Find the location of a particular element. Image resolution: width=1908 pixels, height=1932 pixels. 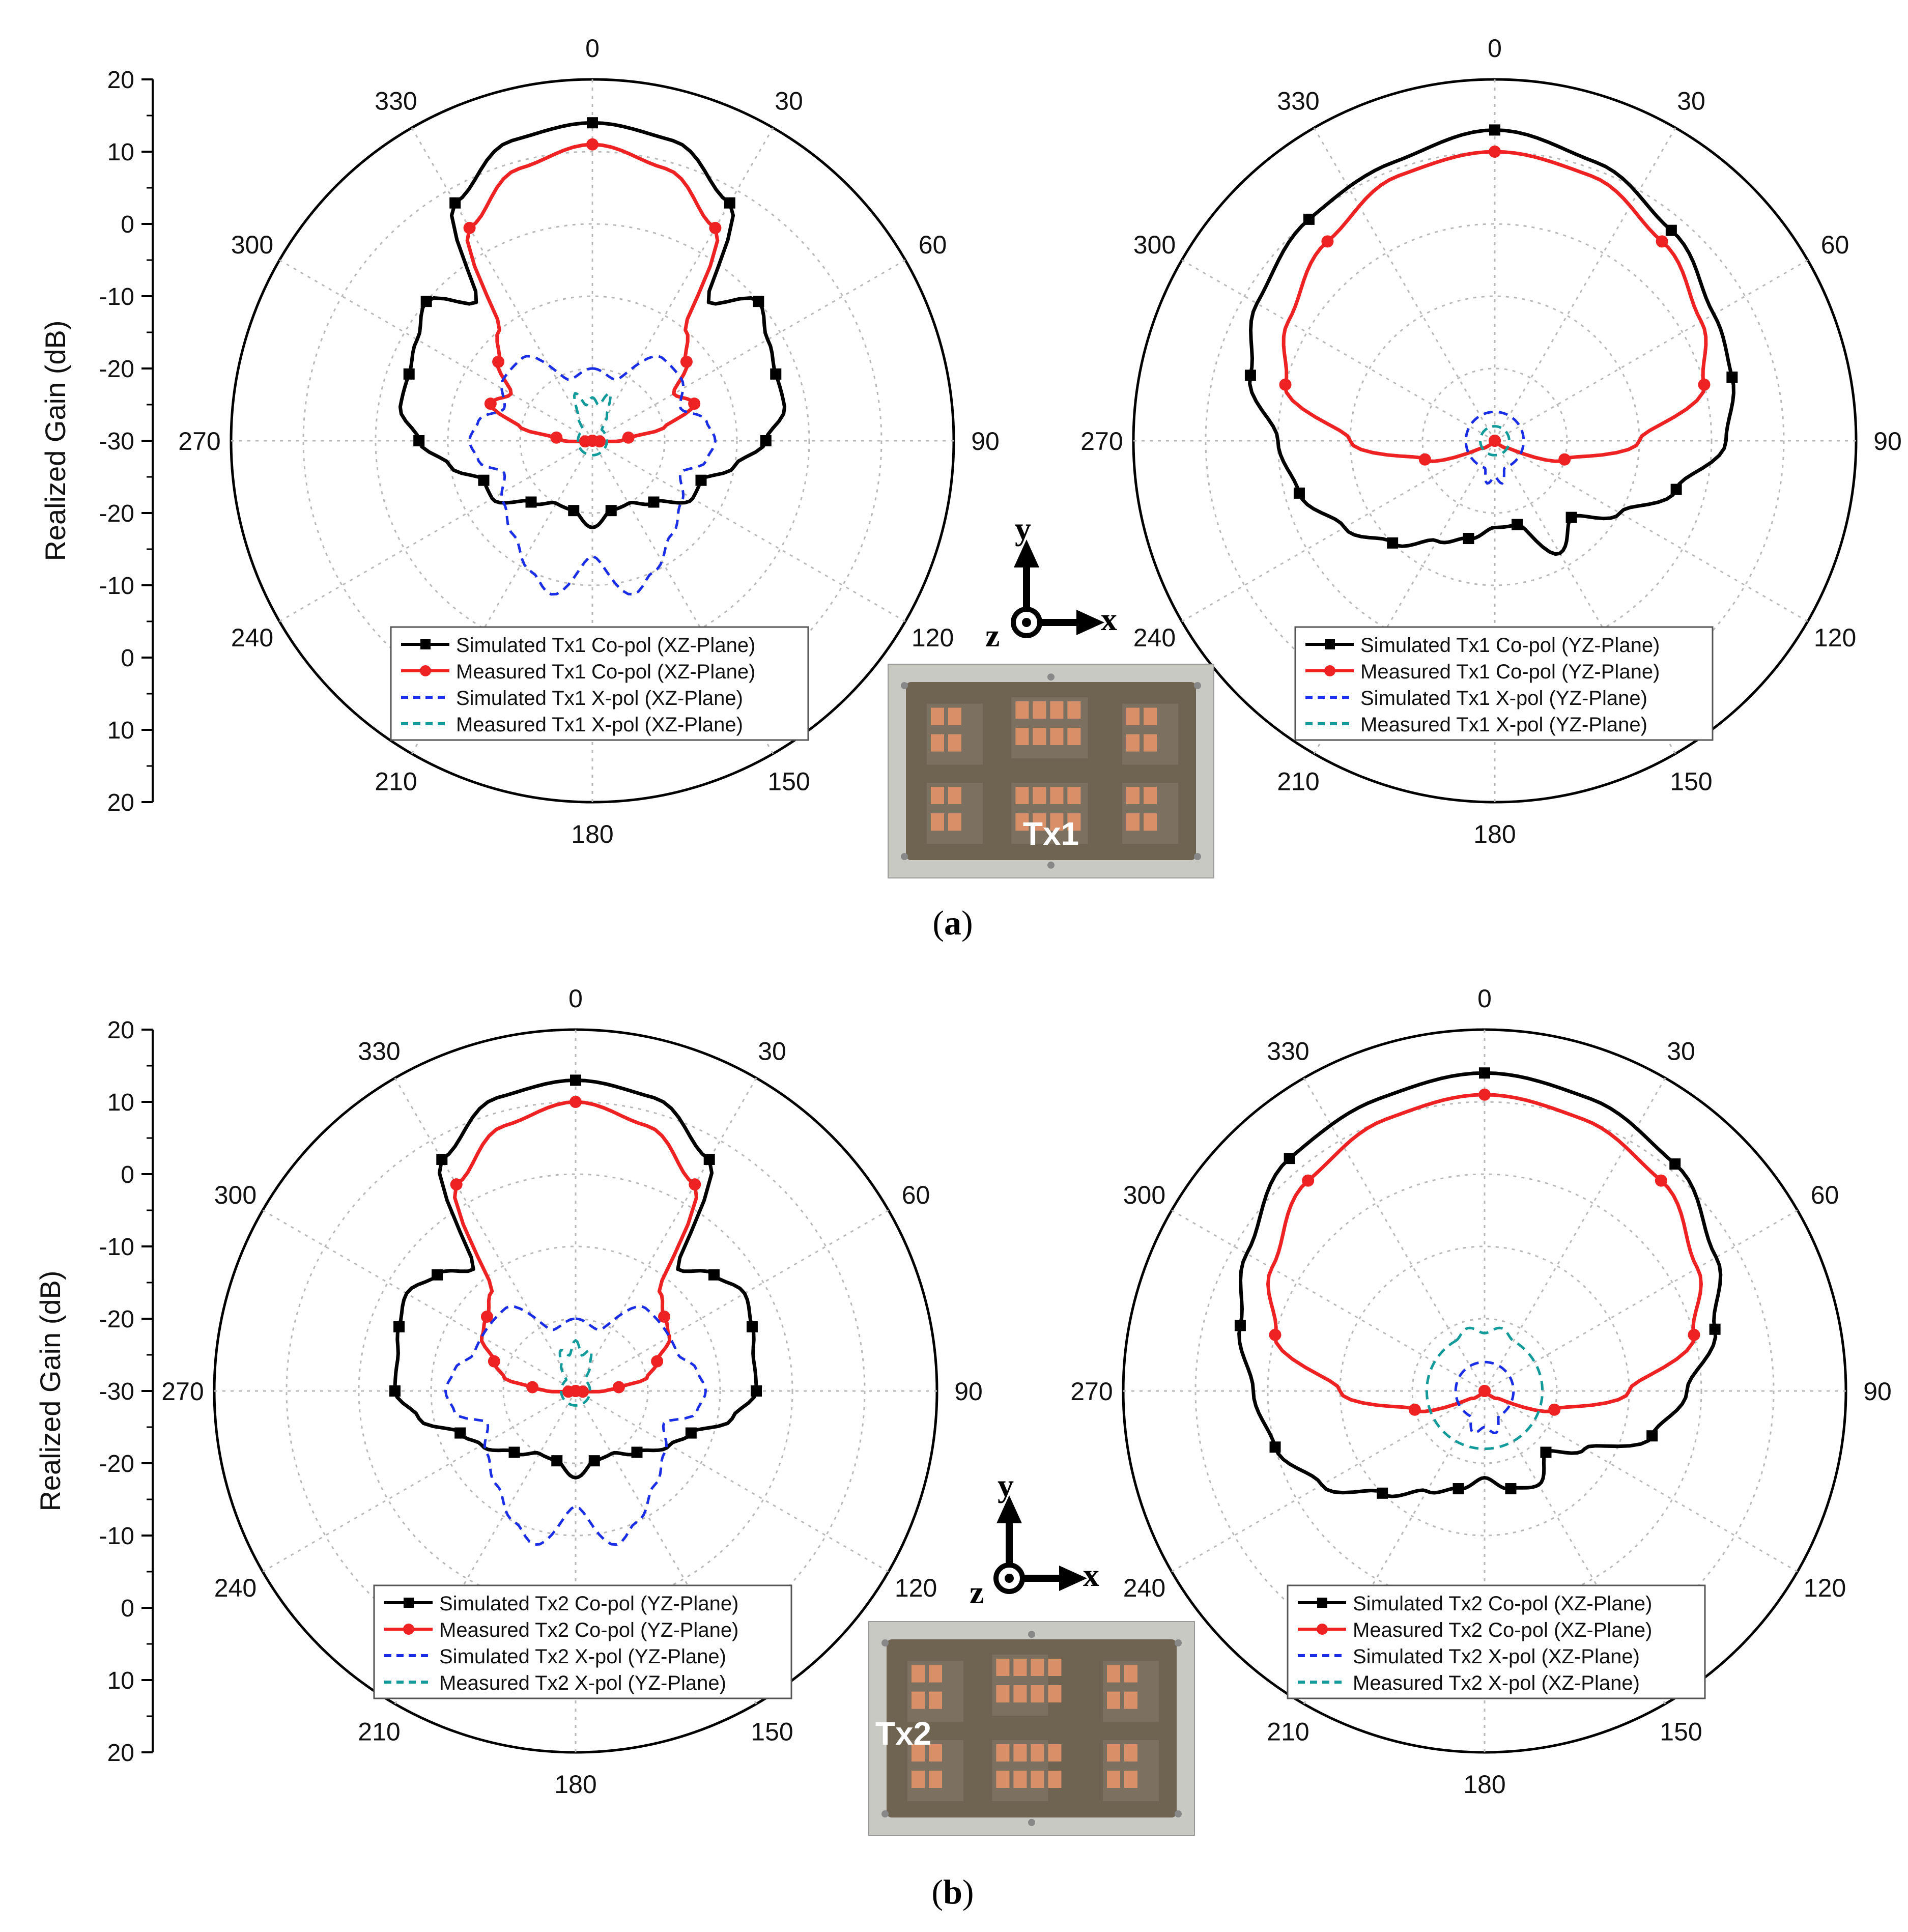

panel-caption-b: (b) is located at coordinates (952, 1891).